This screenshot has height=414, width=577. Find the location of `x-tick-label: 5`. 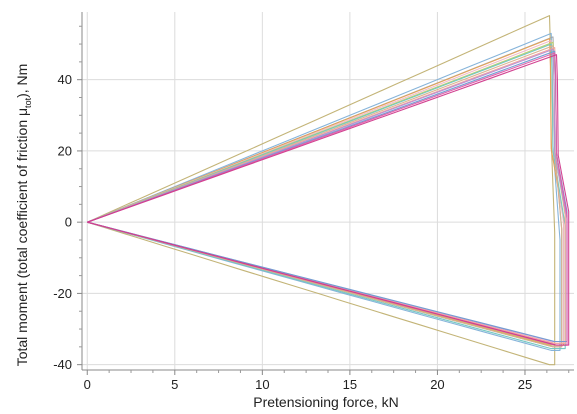

x-tick-label: 5 is located at coordinates (174, 384).